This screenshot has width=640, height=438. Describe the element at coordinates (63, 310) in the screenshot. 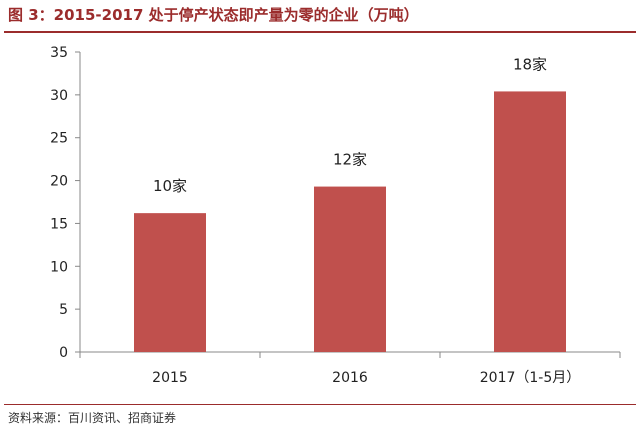

I see `y-tick-label: 5` at that location.